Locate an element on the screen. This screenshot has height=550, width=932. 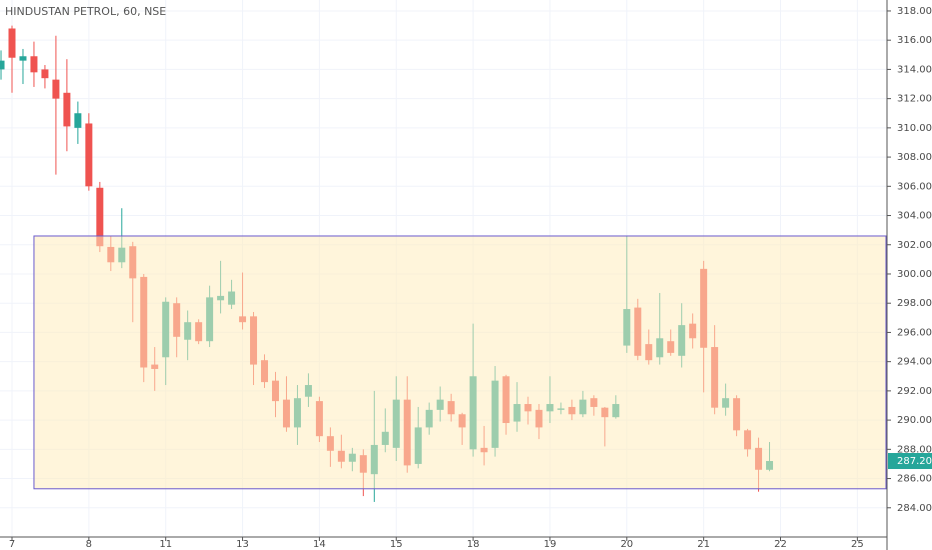
x-tick-label: 25 is located at coordinates (857, 544).